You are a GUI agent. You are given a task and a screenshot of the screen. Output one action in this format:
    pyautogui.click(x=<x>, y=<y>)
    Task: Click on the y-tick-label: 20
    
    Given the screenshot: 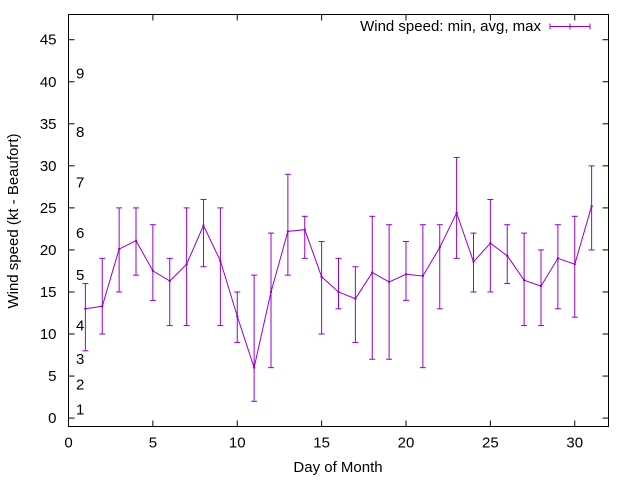 What is the action you would take?
    pyautogui.click(x=48, y=250)
    